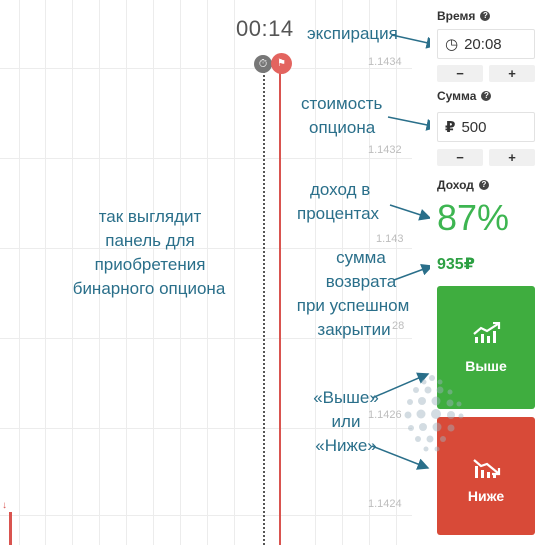  Describe the element at coordinates (4, 505) in the screenshot. I see `arrow-down-icon: ↓` at that location.